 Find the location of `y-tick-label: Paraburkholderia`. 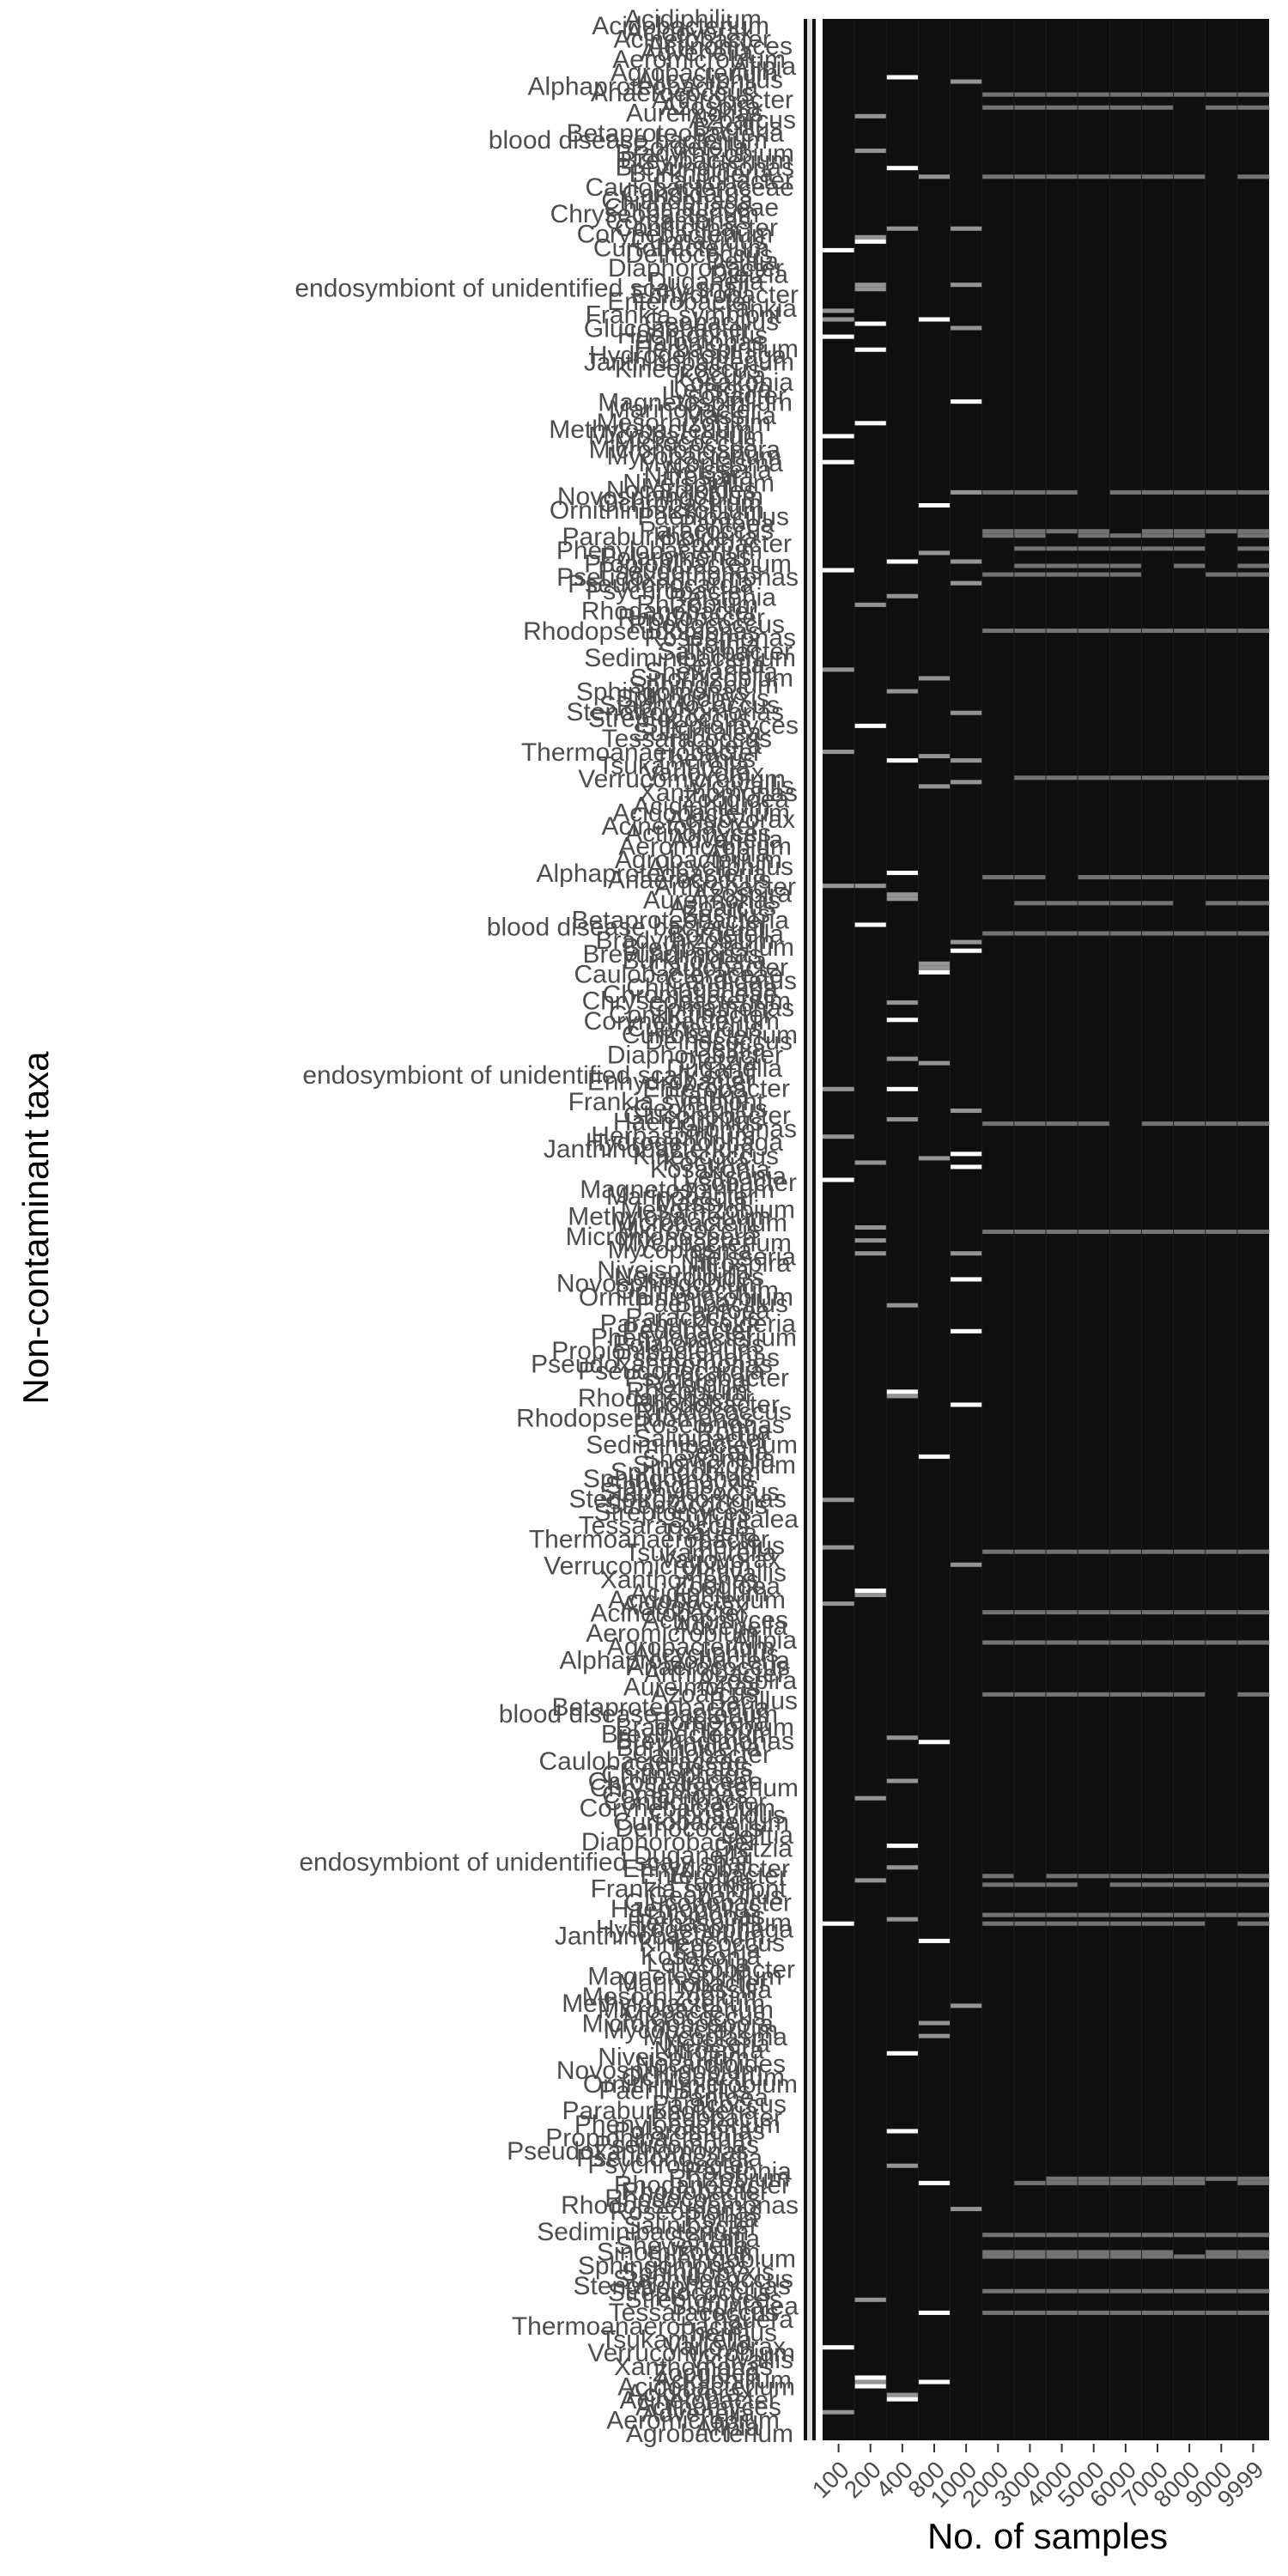

y-tick-label: Paraburkholderia is located at coordinates (698, 1324).